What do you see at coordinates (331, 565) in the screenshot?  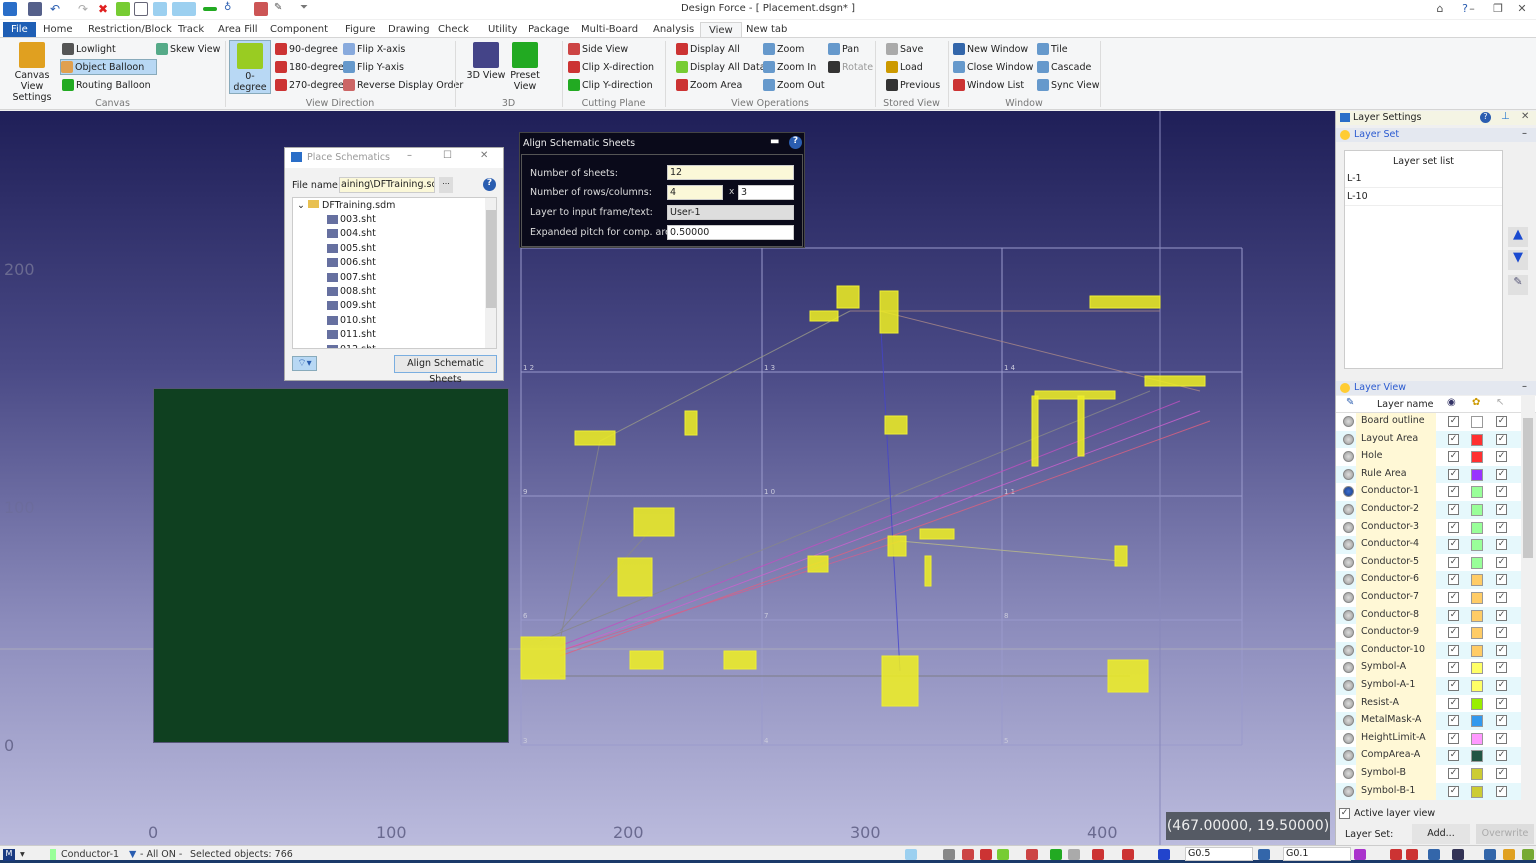 I see `board-area` at bounding box center [331, 565].